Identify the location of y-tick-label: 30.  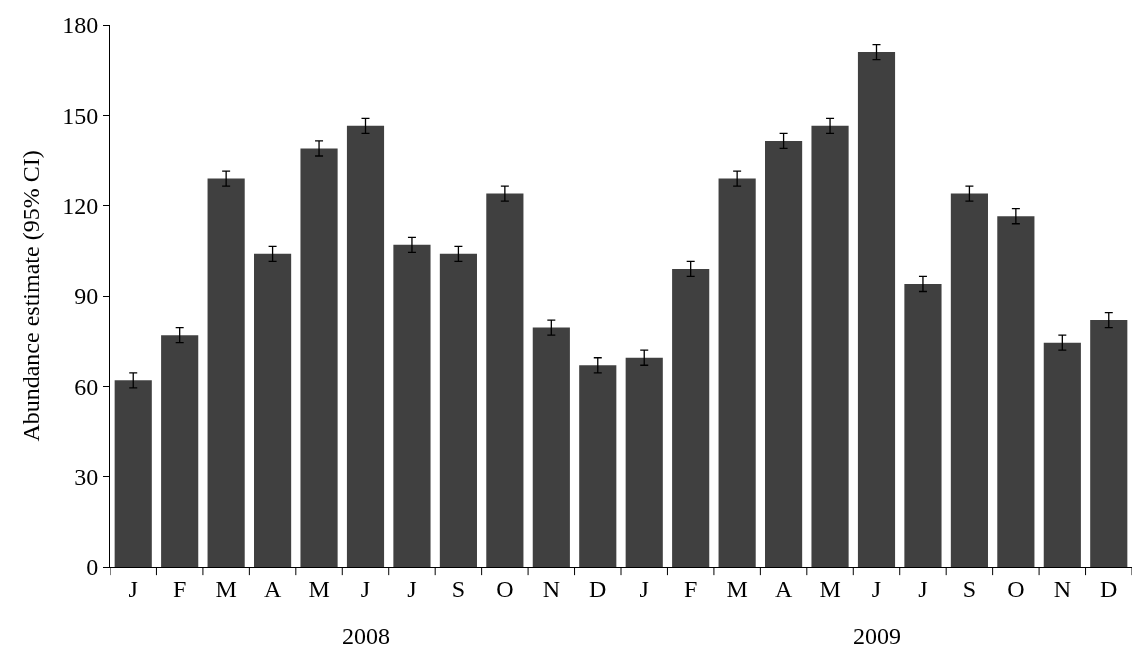
(86, 477).